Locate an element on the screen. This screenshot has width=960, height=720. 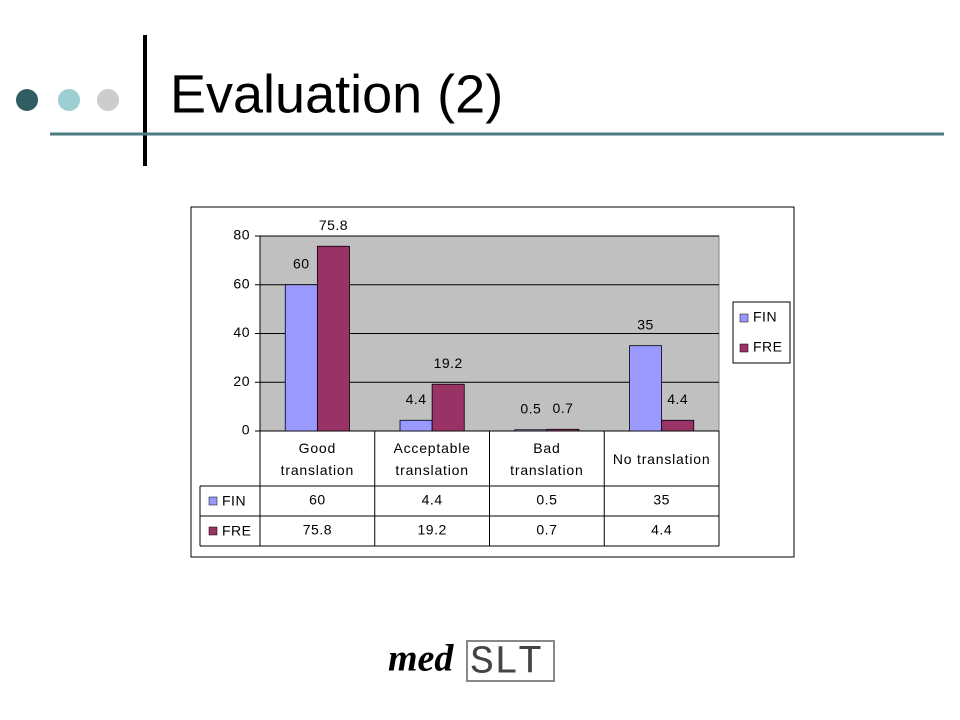
logo-box is located at coordinates (510, 661).